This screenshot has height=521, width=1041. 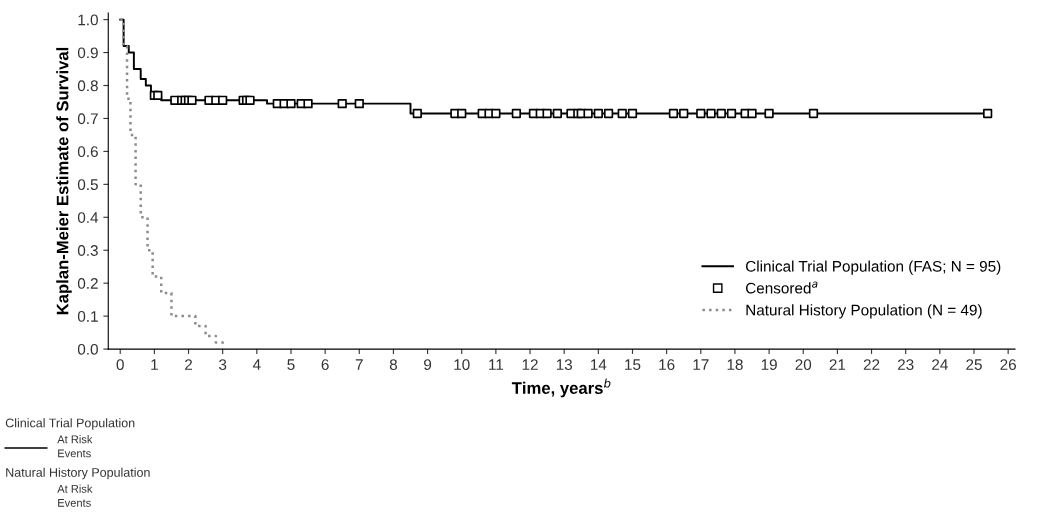 What do you see at coordinates (837, 364) in the screenshot?
I see `x-tick-label: 21` at bounding box center [837, 364].